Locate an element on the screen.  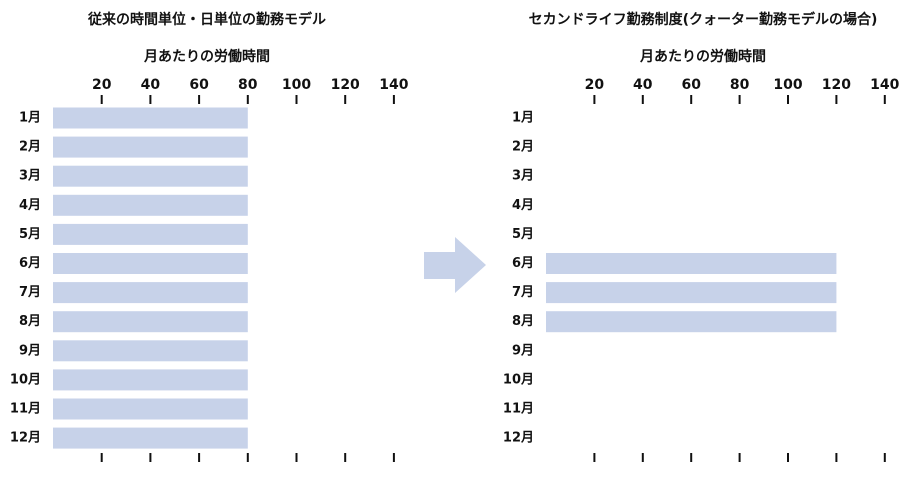
chart-title: 従来の時間単位・日単位の勤務モデル is located at coordinates (206, 19).